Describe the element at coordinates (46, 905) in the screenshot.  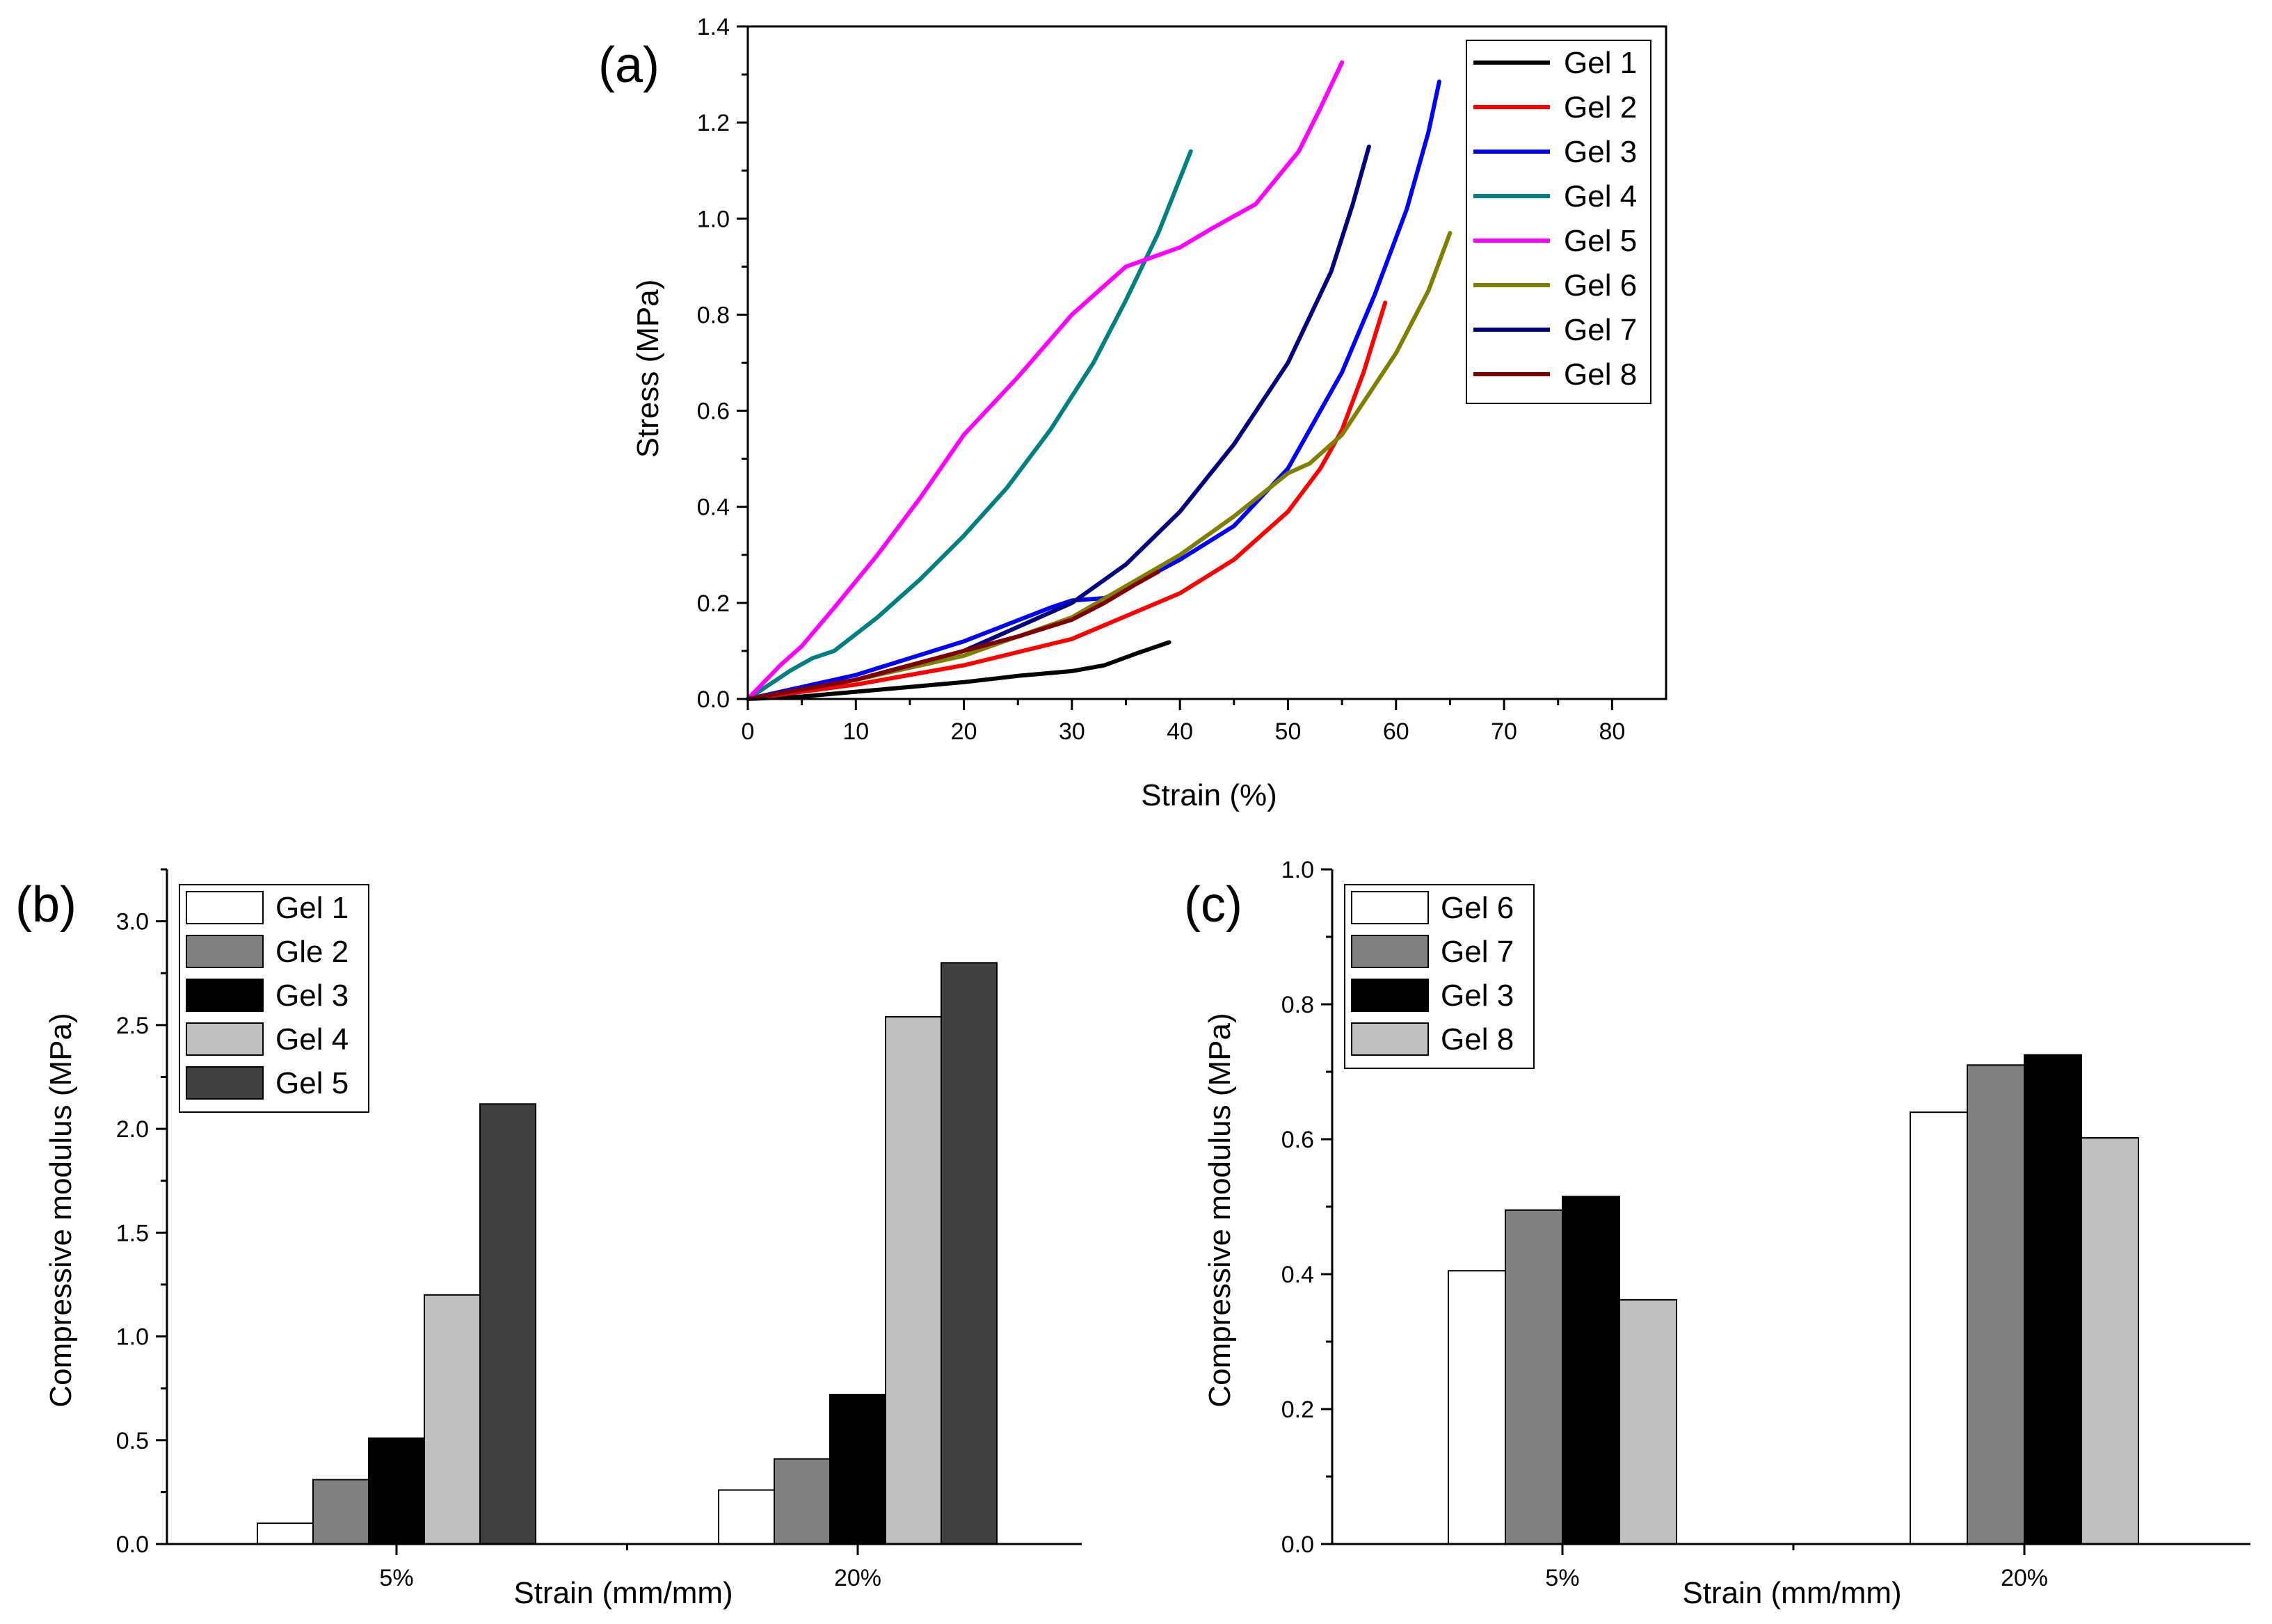
I see `panel-b-label: (b)` at that location.